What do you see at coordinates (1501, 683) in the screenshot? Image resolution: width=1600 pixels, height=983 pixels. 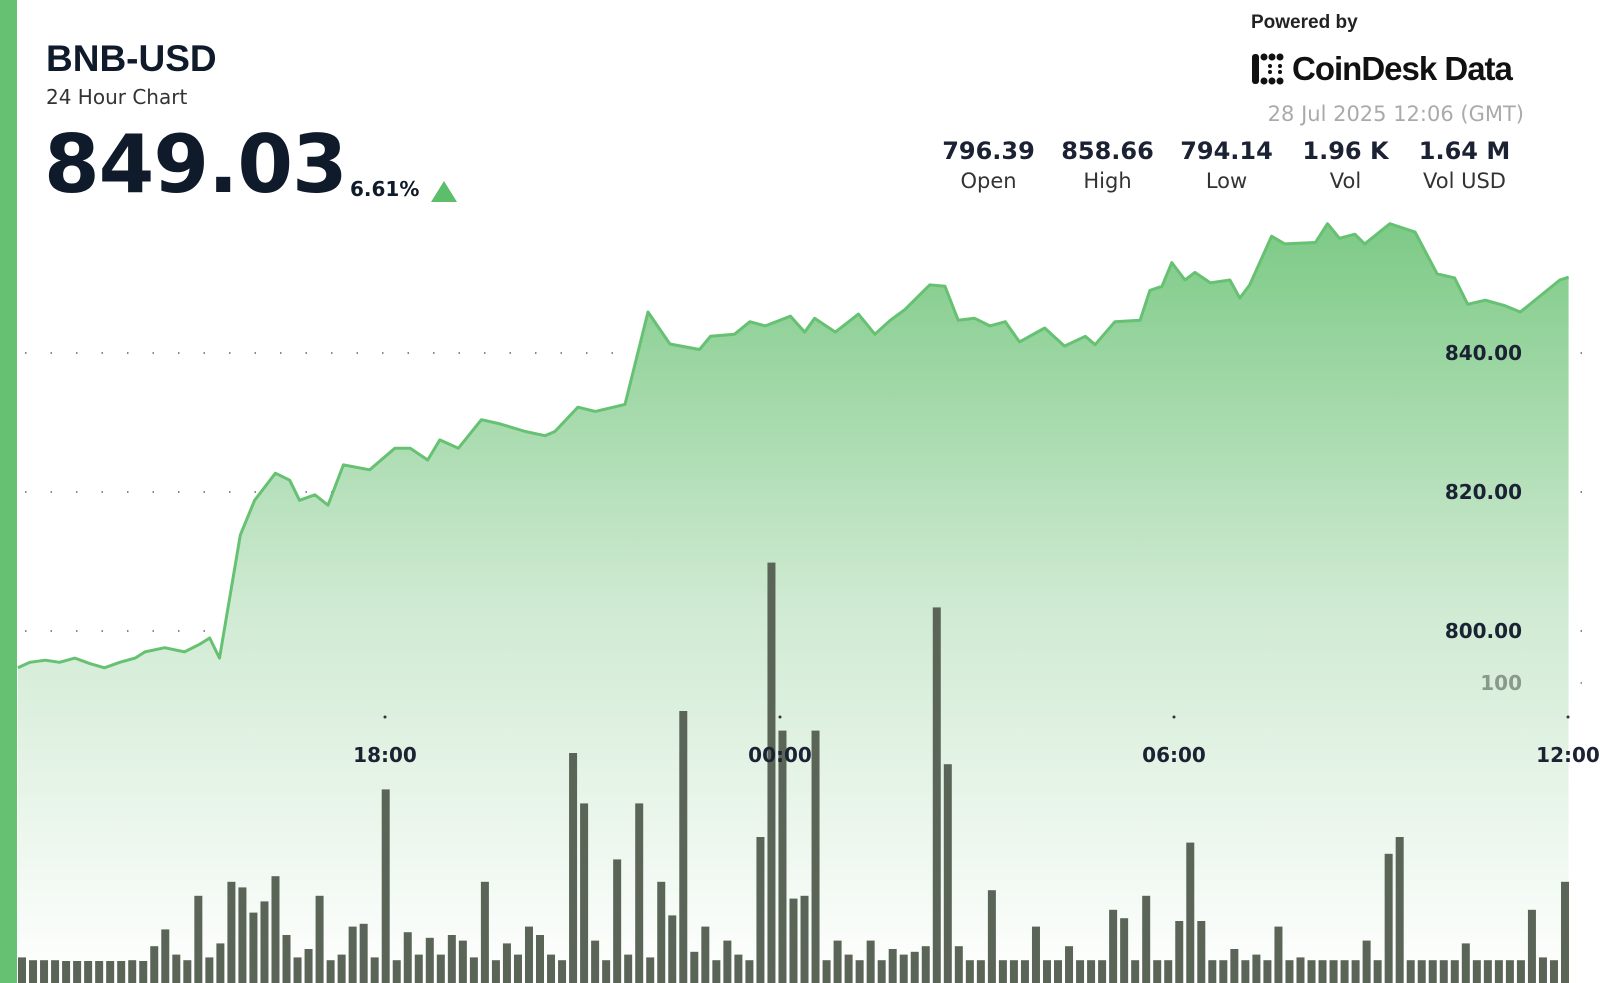 I see `volume-tick-label: 100` at bounding box center [1501, 683].